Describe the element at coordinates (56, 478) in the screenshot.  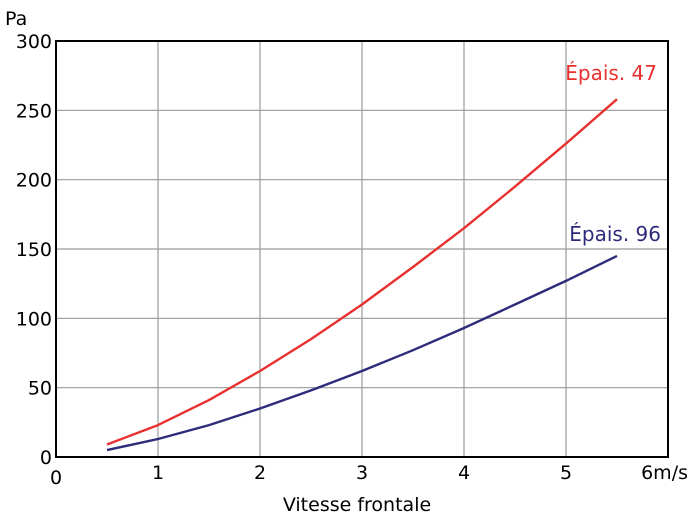
I see `x-tick-label: 0` at that location.